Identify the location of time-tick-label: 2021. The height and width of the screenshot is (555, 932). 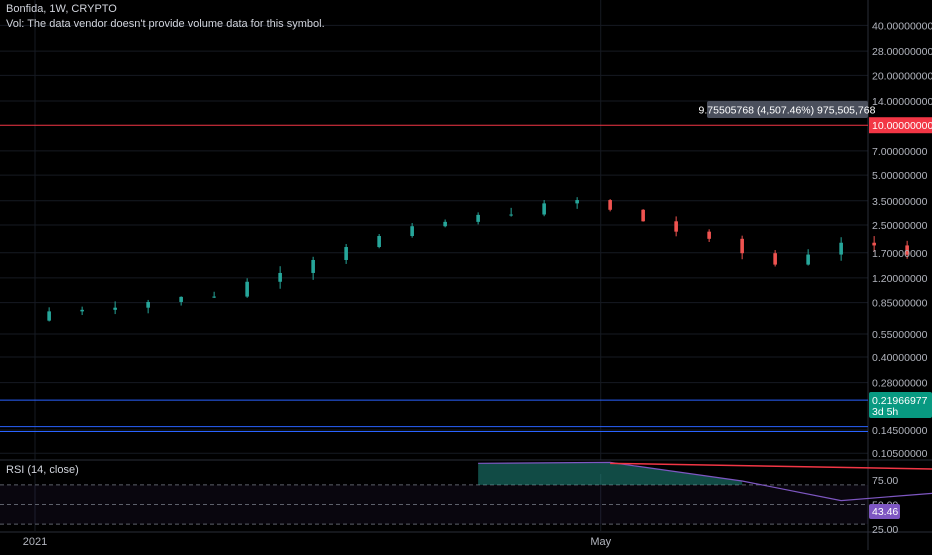
(35, 542).